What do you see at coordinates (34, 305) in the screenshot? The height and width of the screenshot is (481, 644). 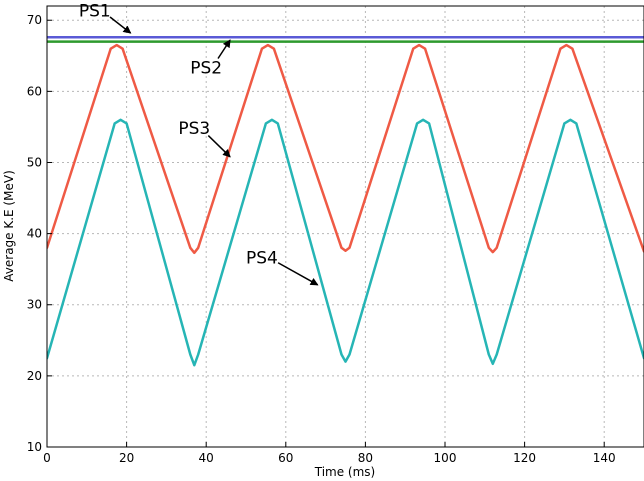 I see `y-tick-label: 30` at bounding box center [34, 305].